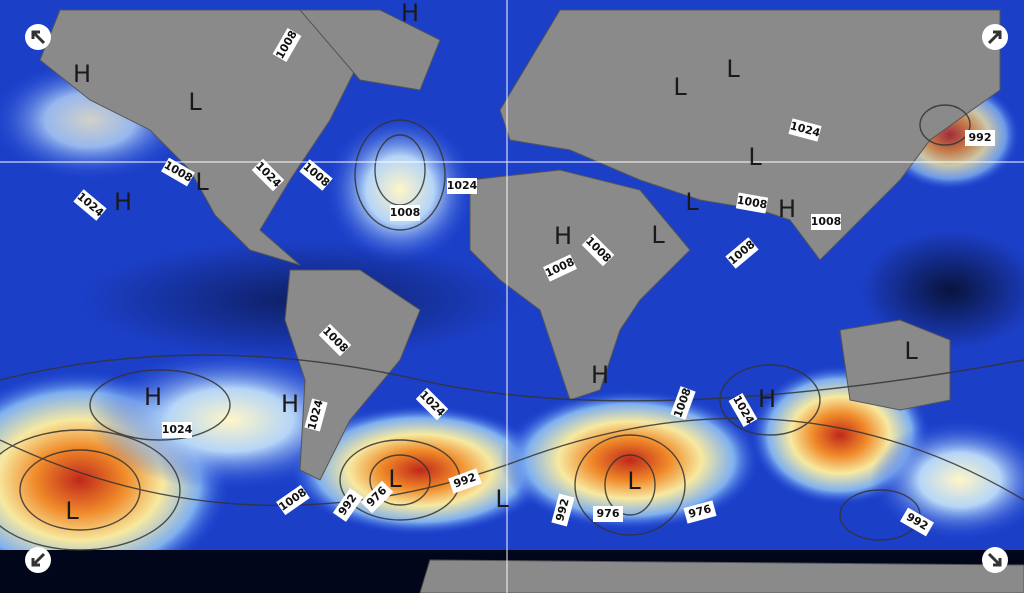 The width and height of the screenshot is (1024, 593). Describe the element at coordinates (38, 37) in the screenshot. I see `expand-top-left` at that location.